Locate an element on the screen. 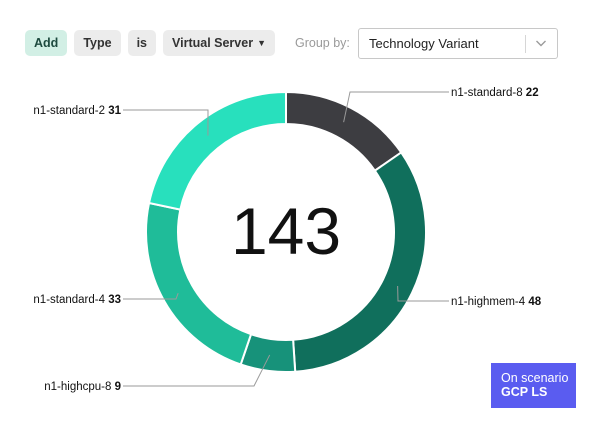 This screenshot has width=593, height=428. group-by-label: Group by: is located at coordinates (322, 43).